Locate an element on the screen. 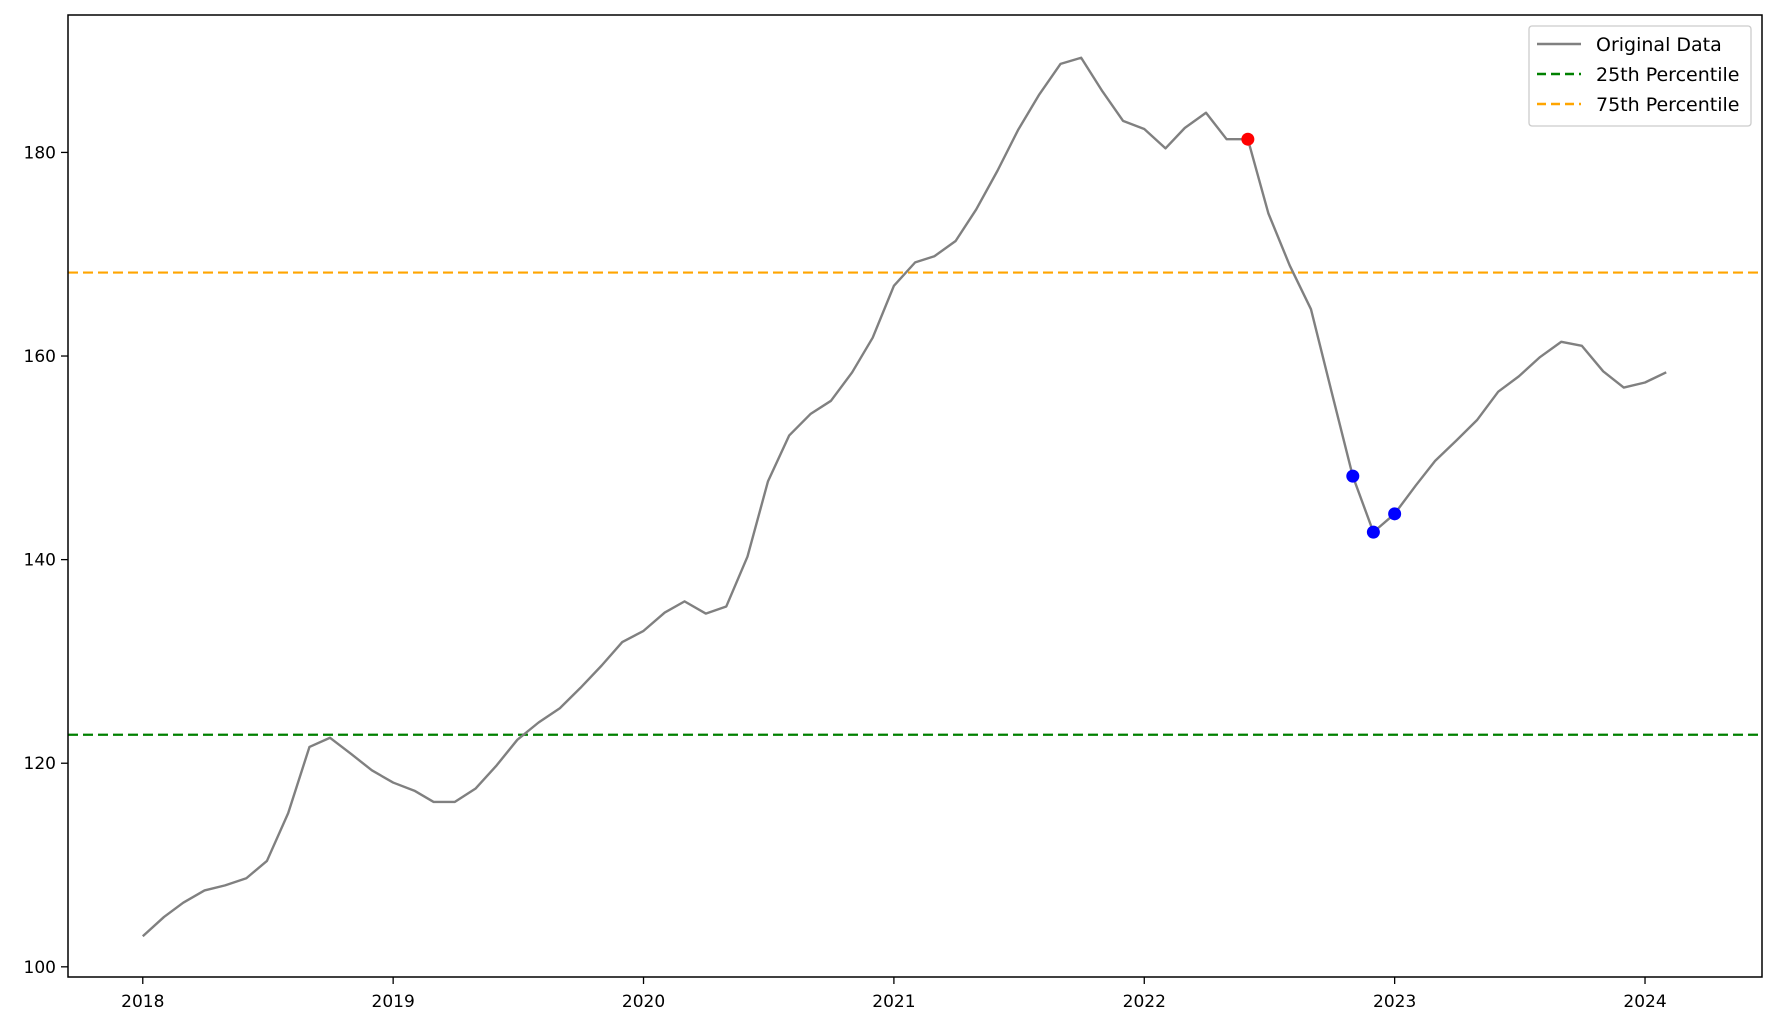  y-tick-label: 180 is located at coordinates (40, 153).